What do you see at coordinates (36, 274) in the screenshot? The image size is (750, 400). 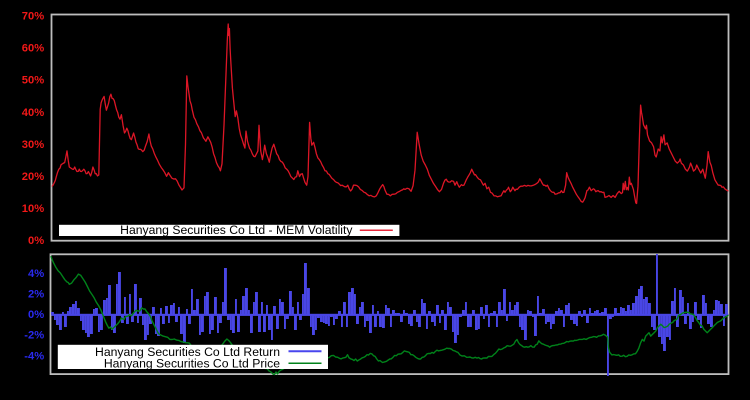 I see `svg-text: 4%` at bounding box center [36, 274].